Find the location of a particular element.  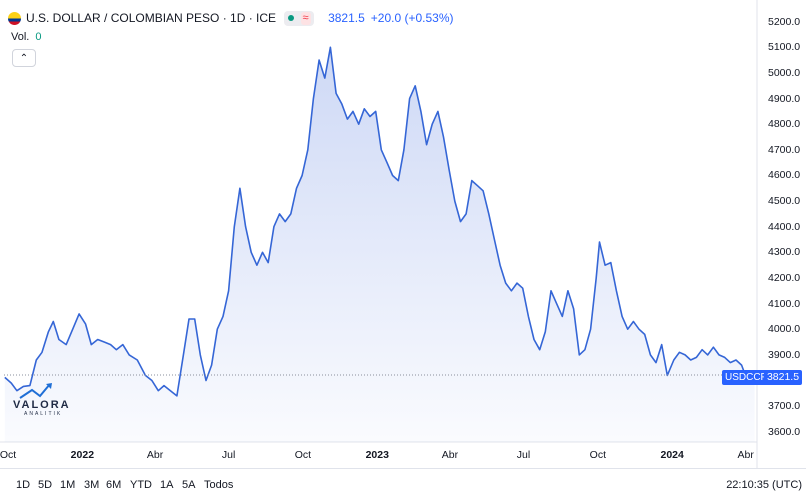

utc-clock: 22:10:35 (UTC) is located at coordinates (764, 485).